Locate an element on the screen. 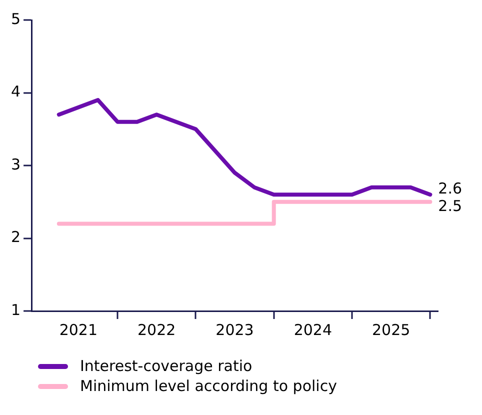 The width and height of the screenshot is (482, 415). legend-label: Minimum level according to policy is located at coordinates (208, 386).